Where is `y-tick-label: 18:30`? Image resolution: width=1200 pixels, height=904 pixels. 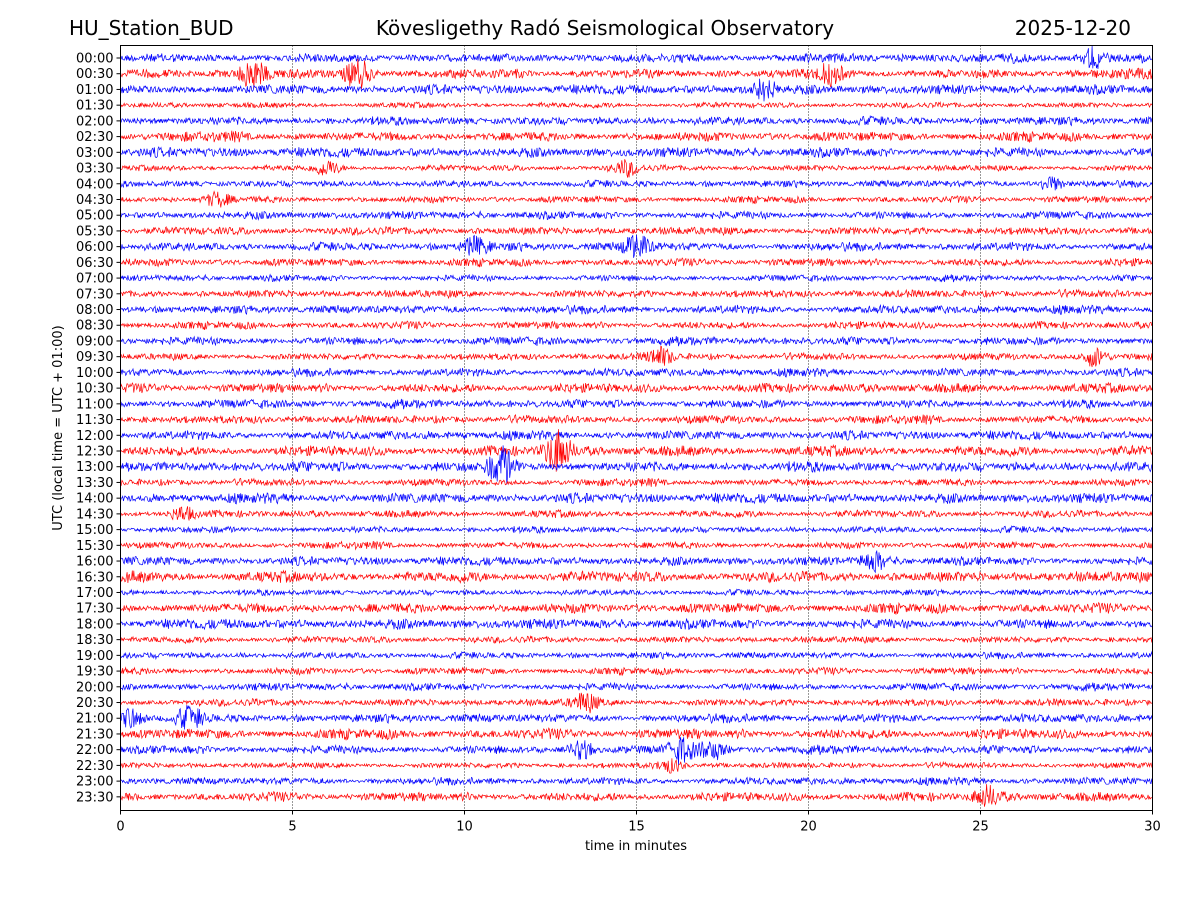
y-tick-label: 18:30 is located at coordinates (94, 640).